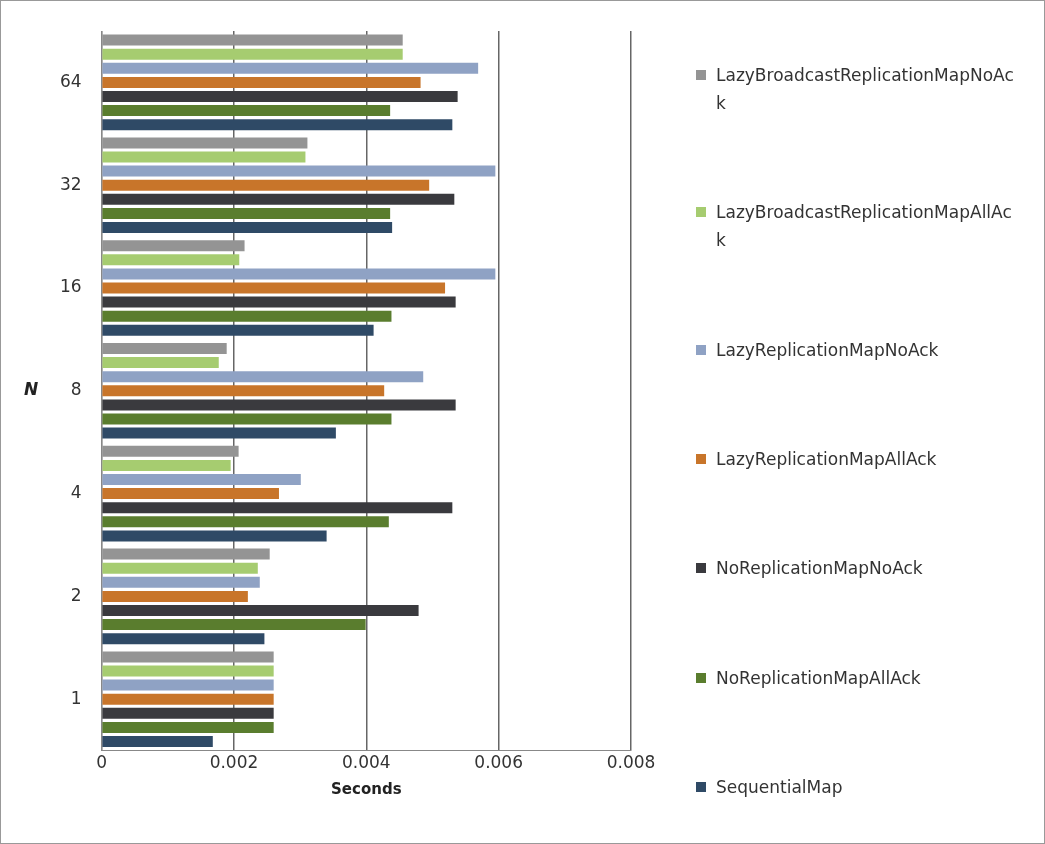 The image size is (1045, 844). I want to click on y-tick-label: 2, so click(76, 594).